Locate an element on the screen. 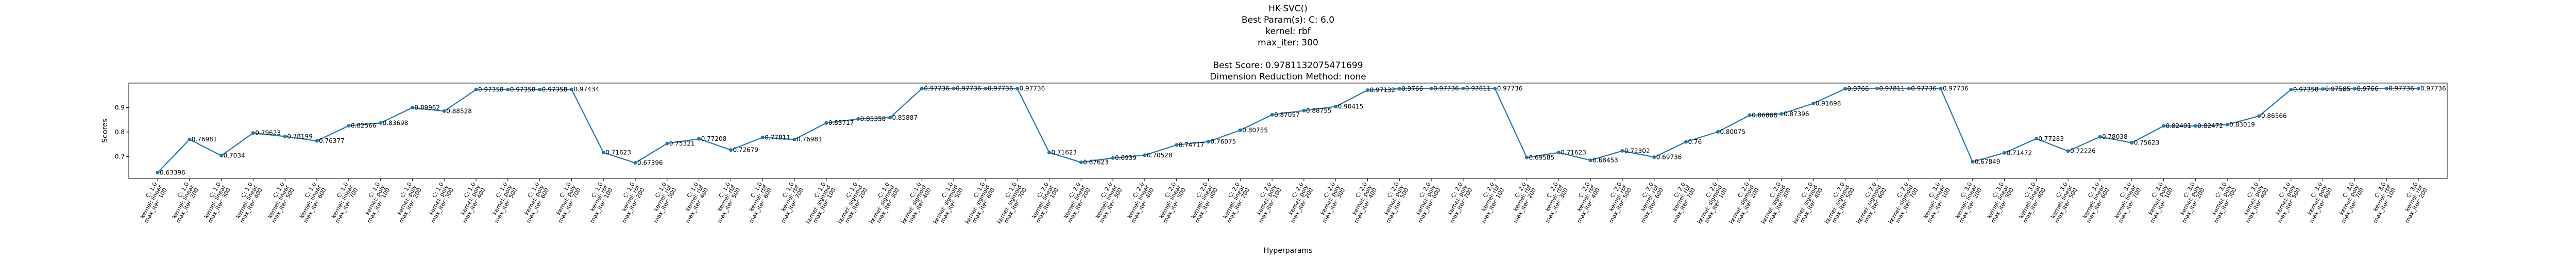 The image size is (2576, 258). x-tick-label: C: 1.0kernel: polymax_iter: 400 is located at coordinates (469, 202).